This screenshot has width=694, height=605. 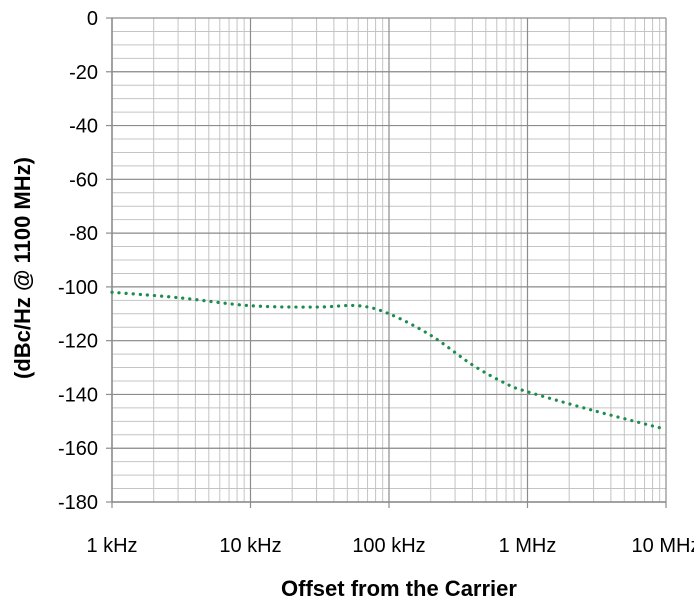 I want to click on y-tick-label: -120, so click(x=78, y=342).